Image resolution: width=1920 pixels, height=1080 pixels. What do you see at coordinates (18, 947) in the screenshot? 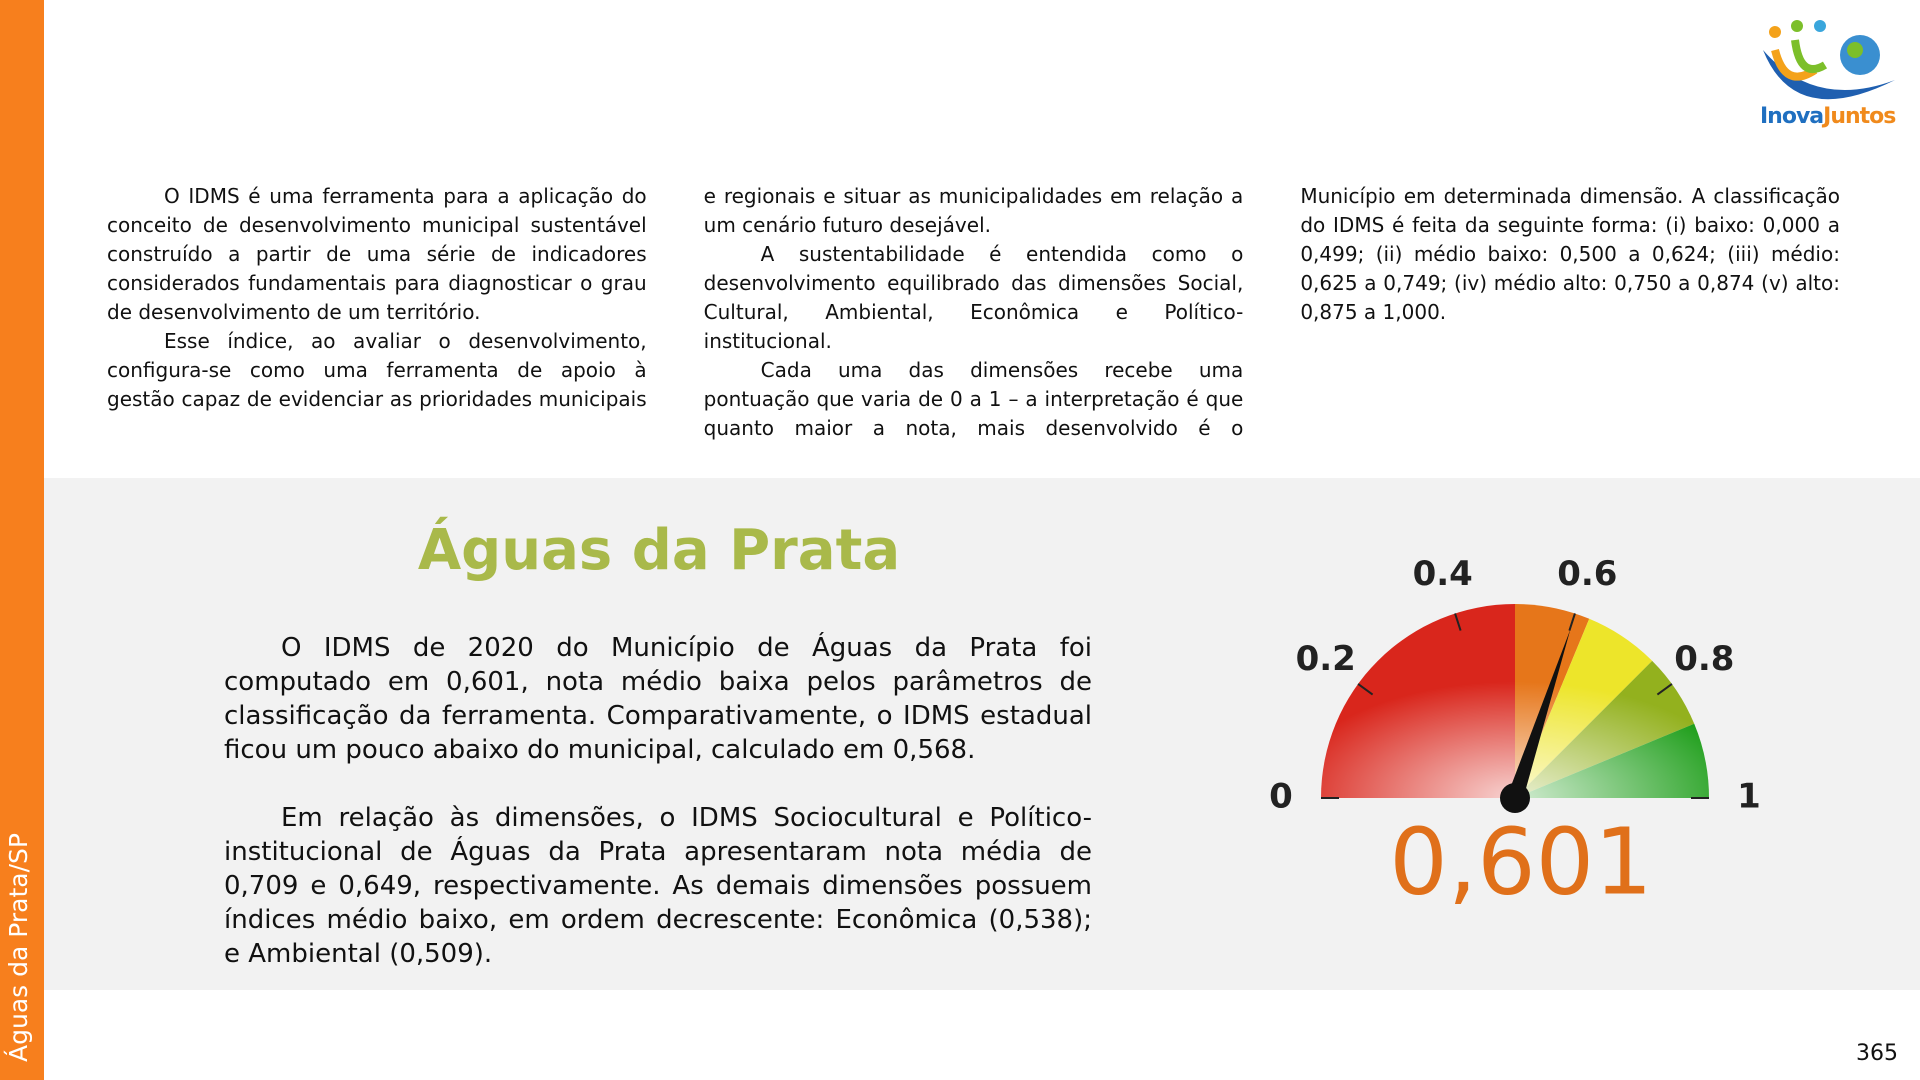
I see `sidebar-text: Águas da Prata/SP` at bounding box center [18, 947].